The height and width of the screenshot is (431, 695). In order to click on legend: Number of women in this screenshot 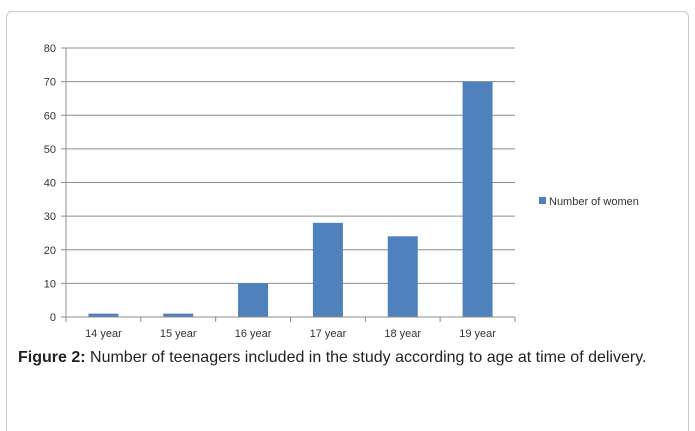, I will do `click(589, 202)`.